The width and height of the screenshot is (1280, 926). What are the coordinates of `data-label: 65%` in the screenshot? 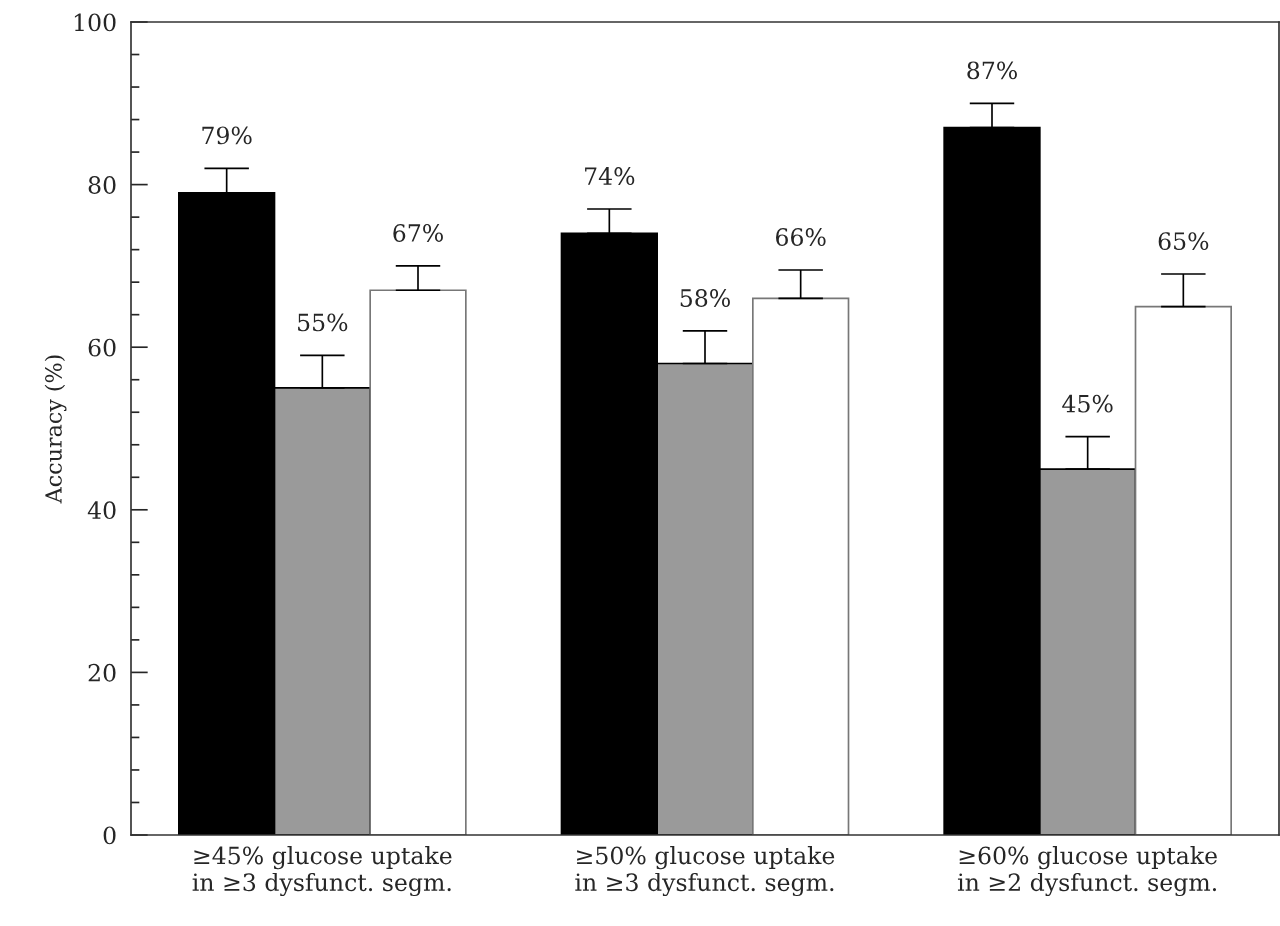 It's located at (1183, 241).